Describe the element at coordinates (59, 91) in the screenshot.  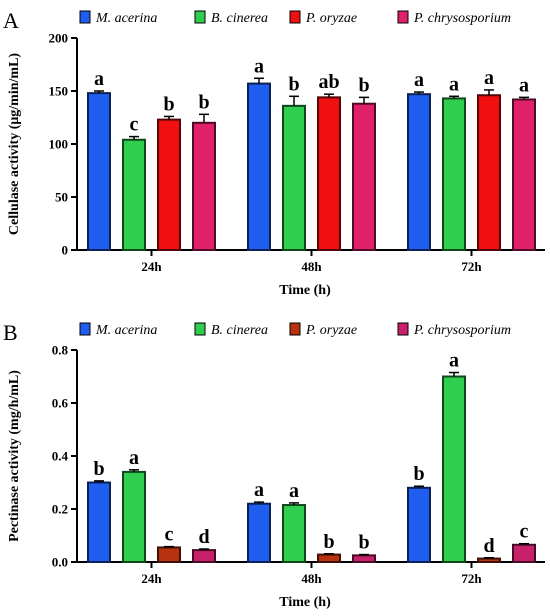
I see `y-tick-label: 150` at that location.